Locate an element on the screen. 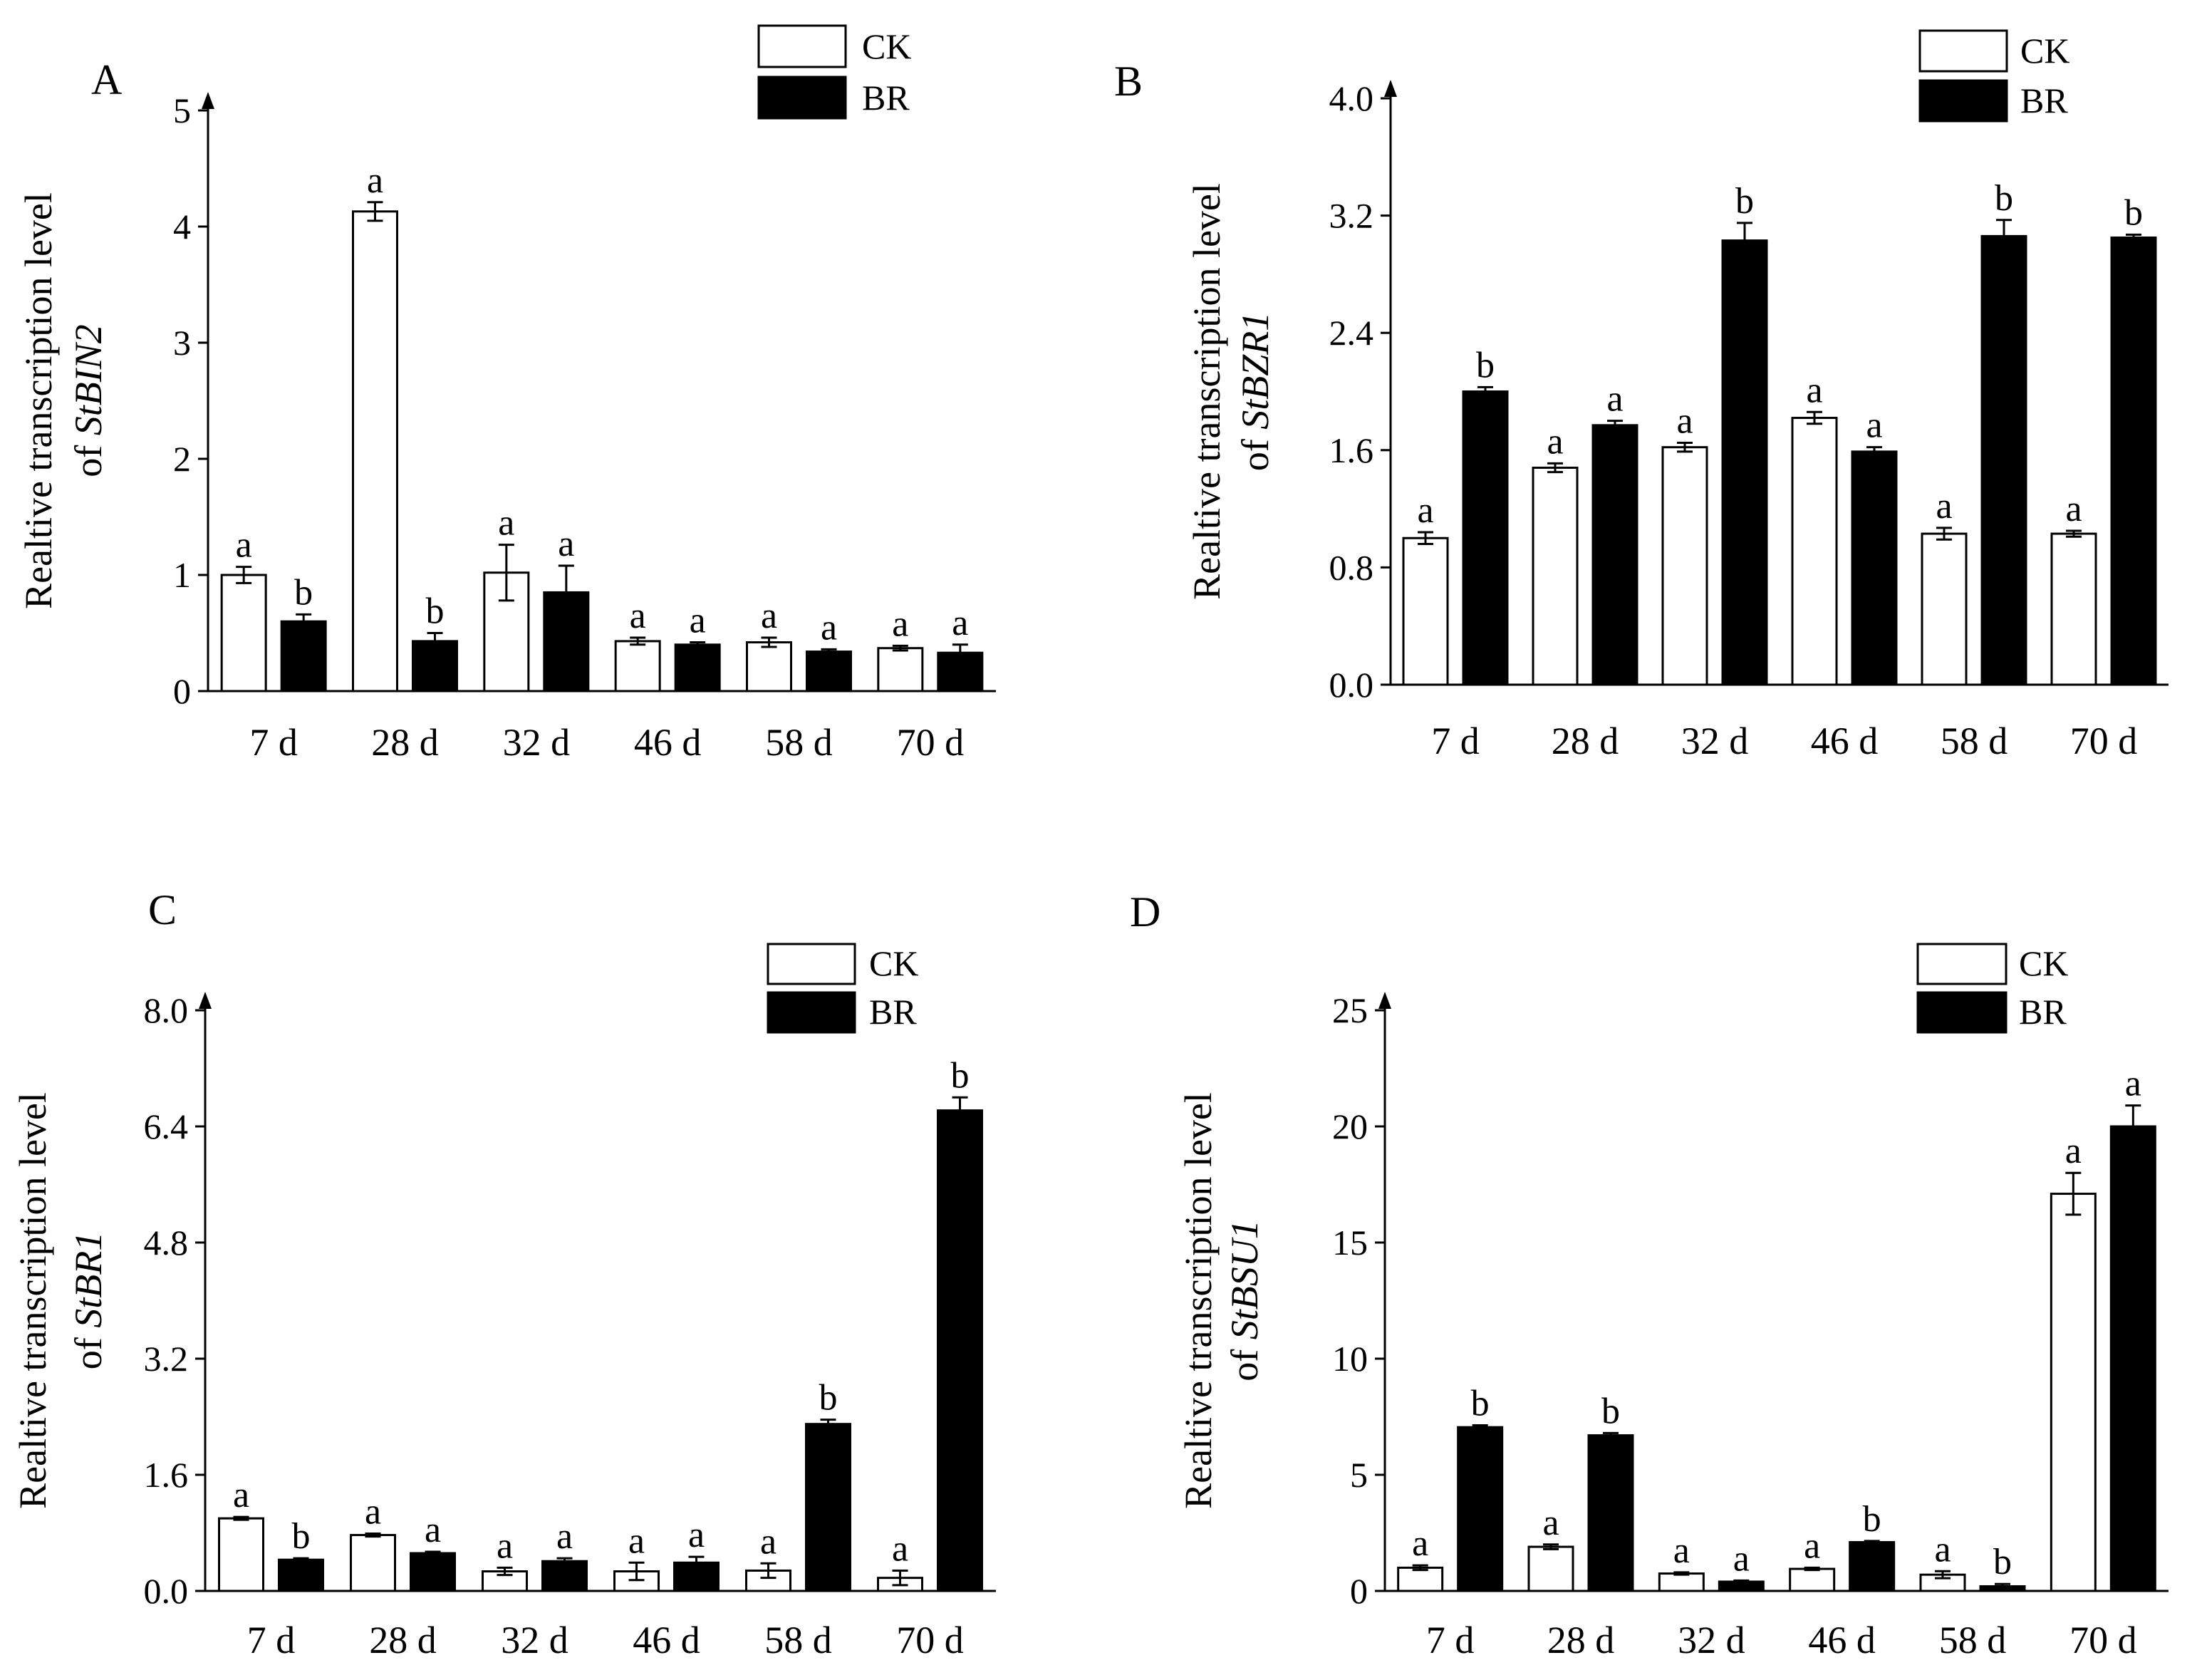  panel-letter: A is located at coordinates (106, 79).